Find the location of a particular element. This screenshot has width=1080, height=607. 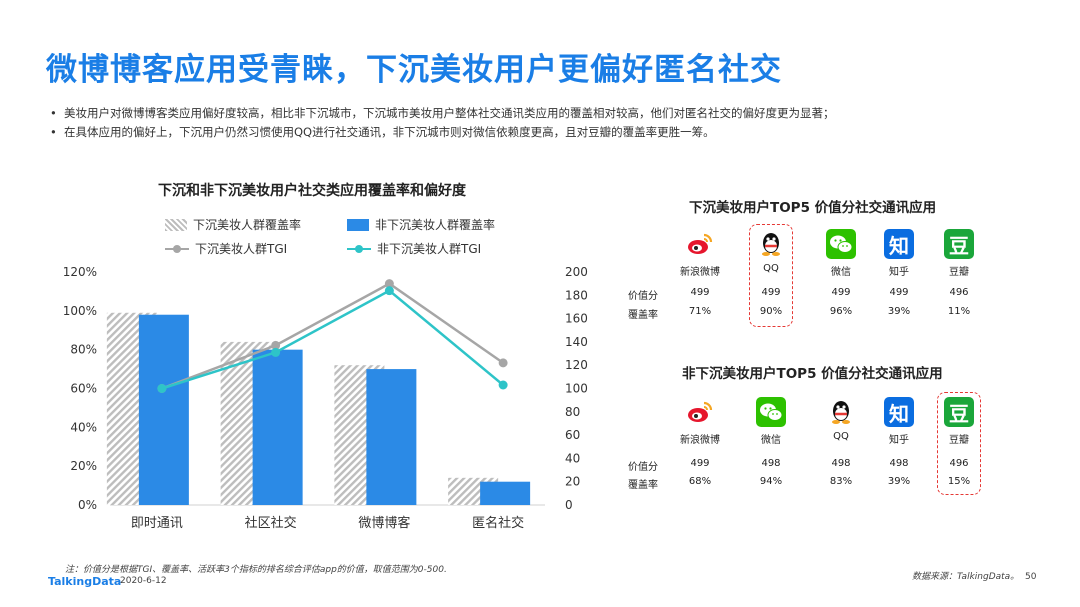

report-date: 2020-6-12 is located at coordinates (143, 581).